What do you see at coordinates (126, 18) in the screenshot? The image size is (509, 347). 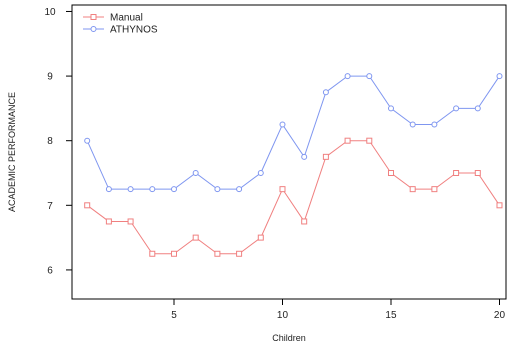 I see `legend-label-manual: Manual` at bounding box center [126, 18].